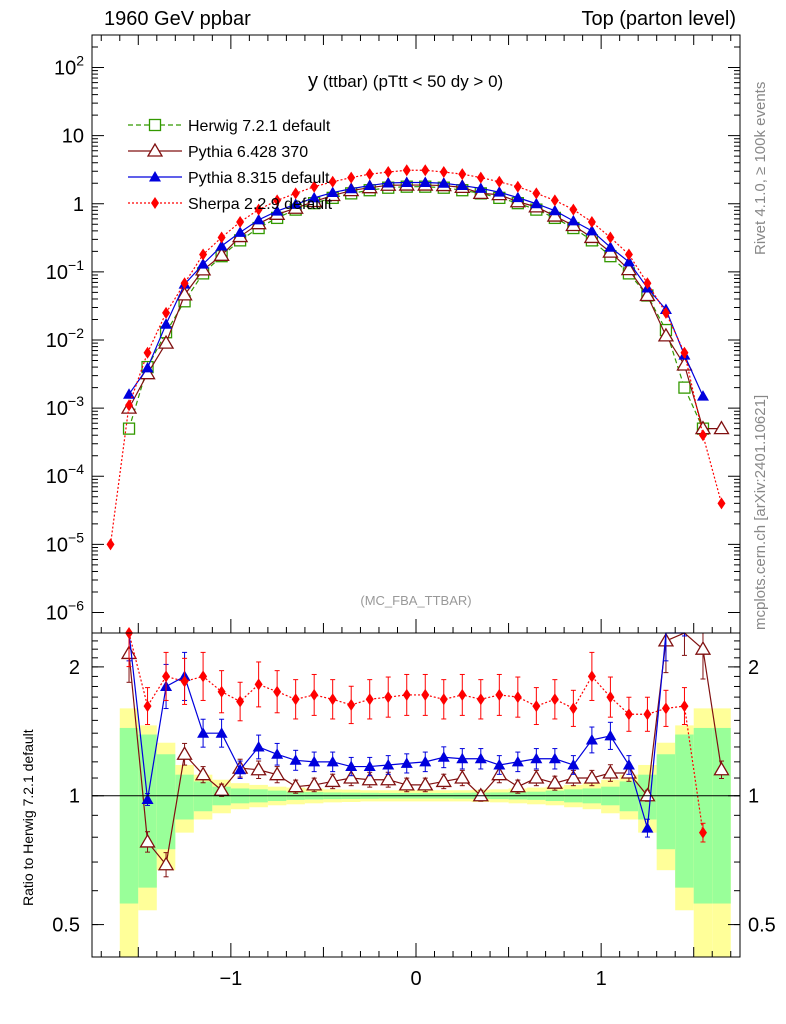 The height and width of the screenshot is (1024, 786). Describe the element at coordinates (76, 265) in the screenshot. I see `main-y-tick-exponent: −1` at that location.